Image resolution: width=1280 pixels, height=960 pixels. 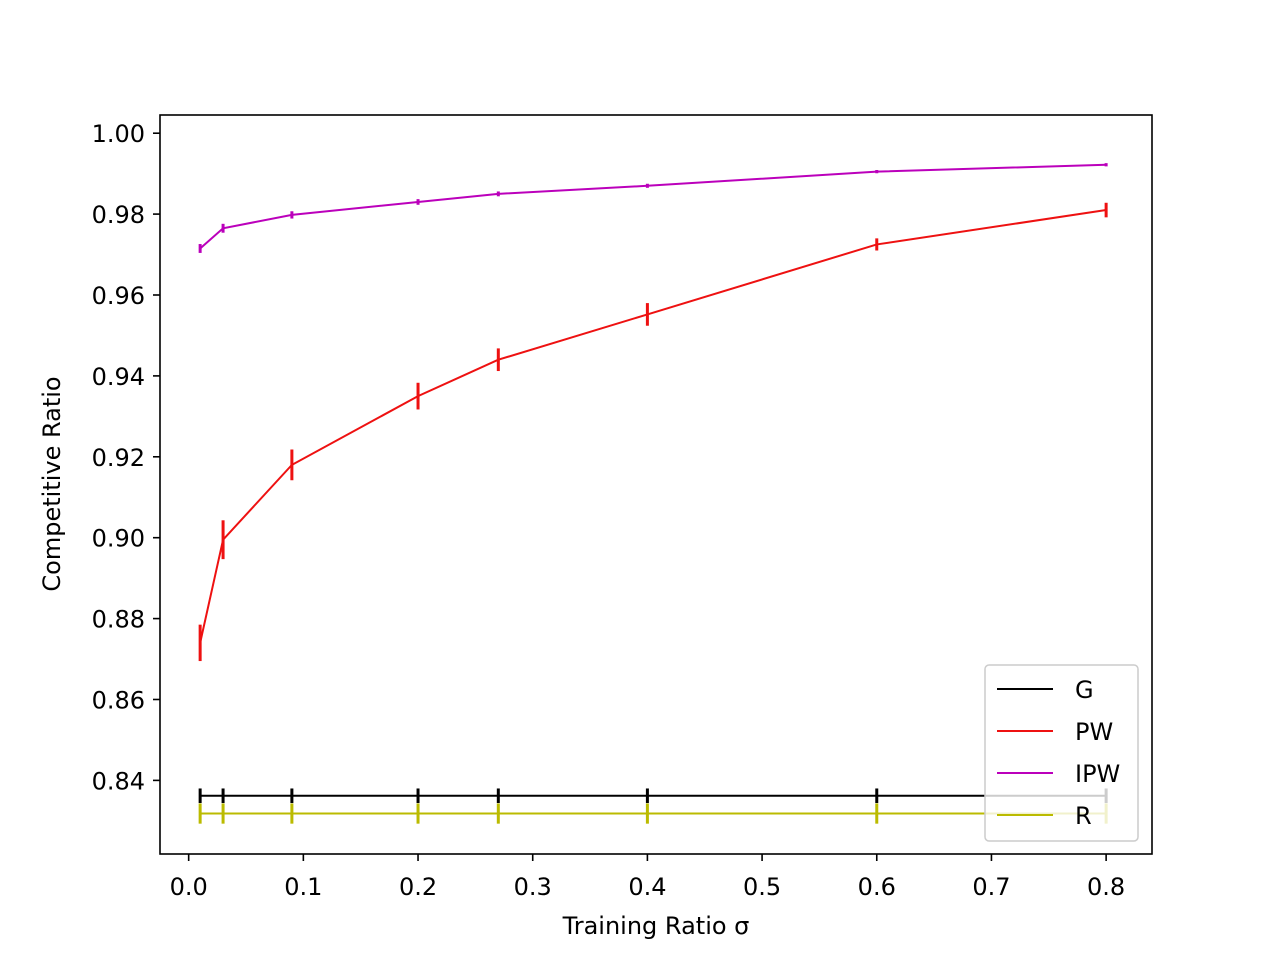 What do you see at coordinates (653, 796) in the screenshot?
I see `series-g` at bounding box center [653, 796].